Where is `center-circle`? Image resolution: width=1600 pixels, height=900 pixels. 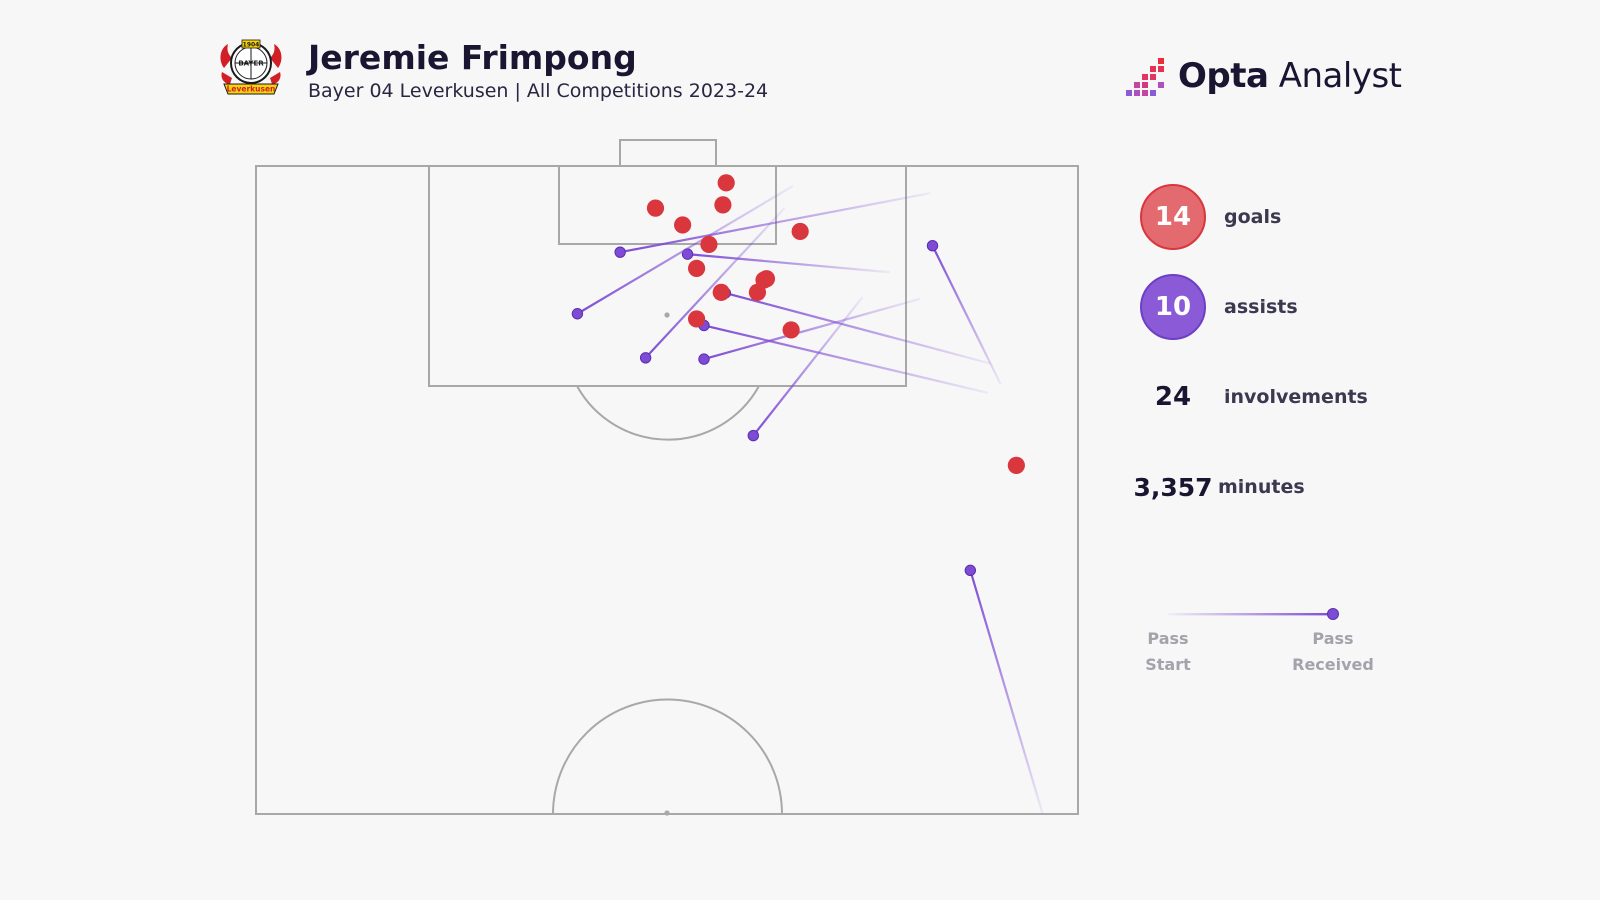 center-circle is located at coordinates (667, 756).